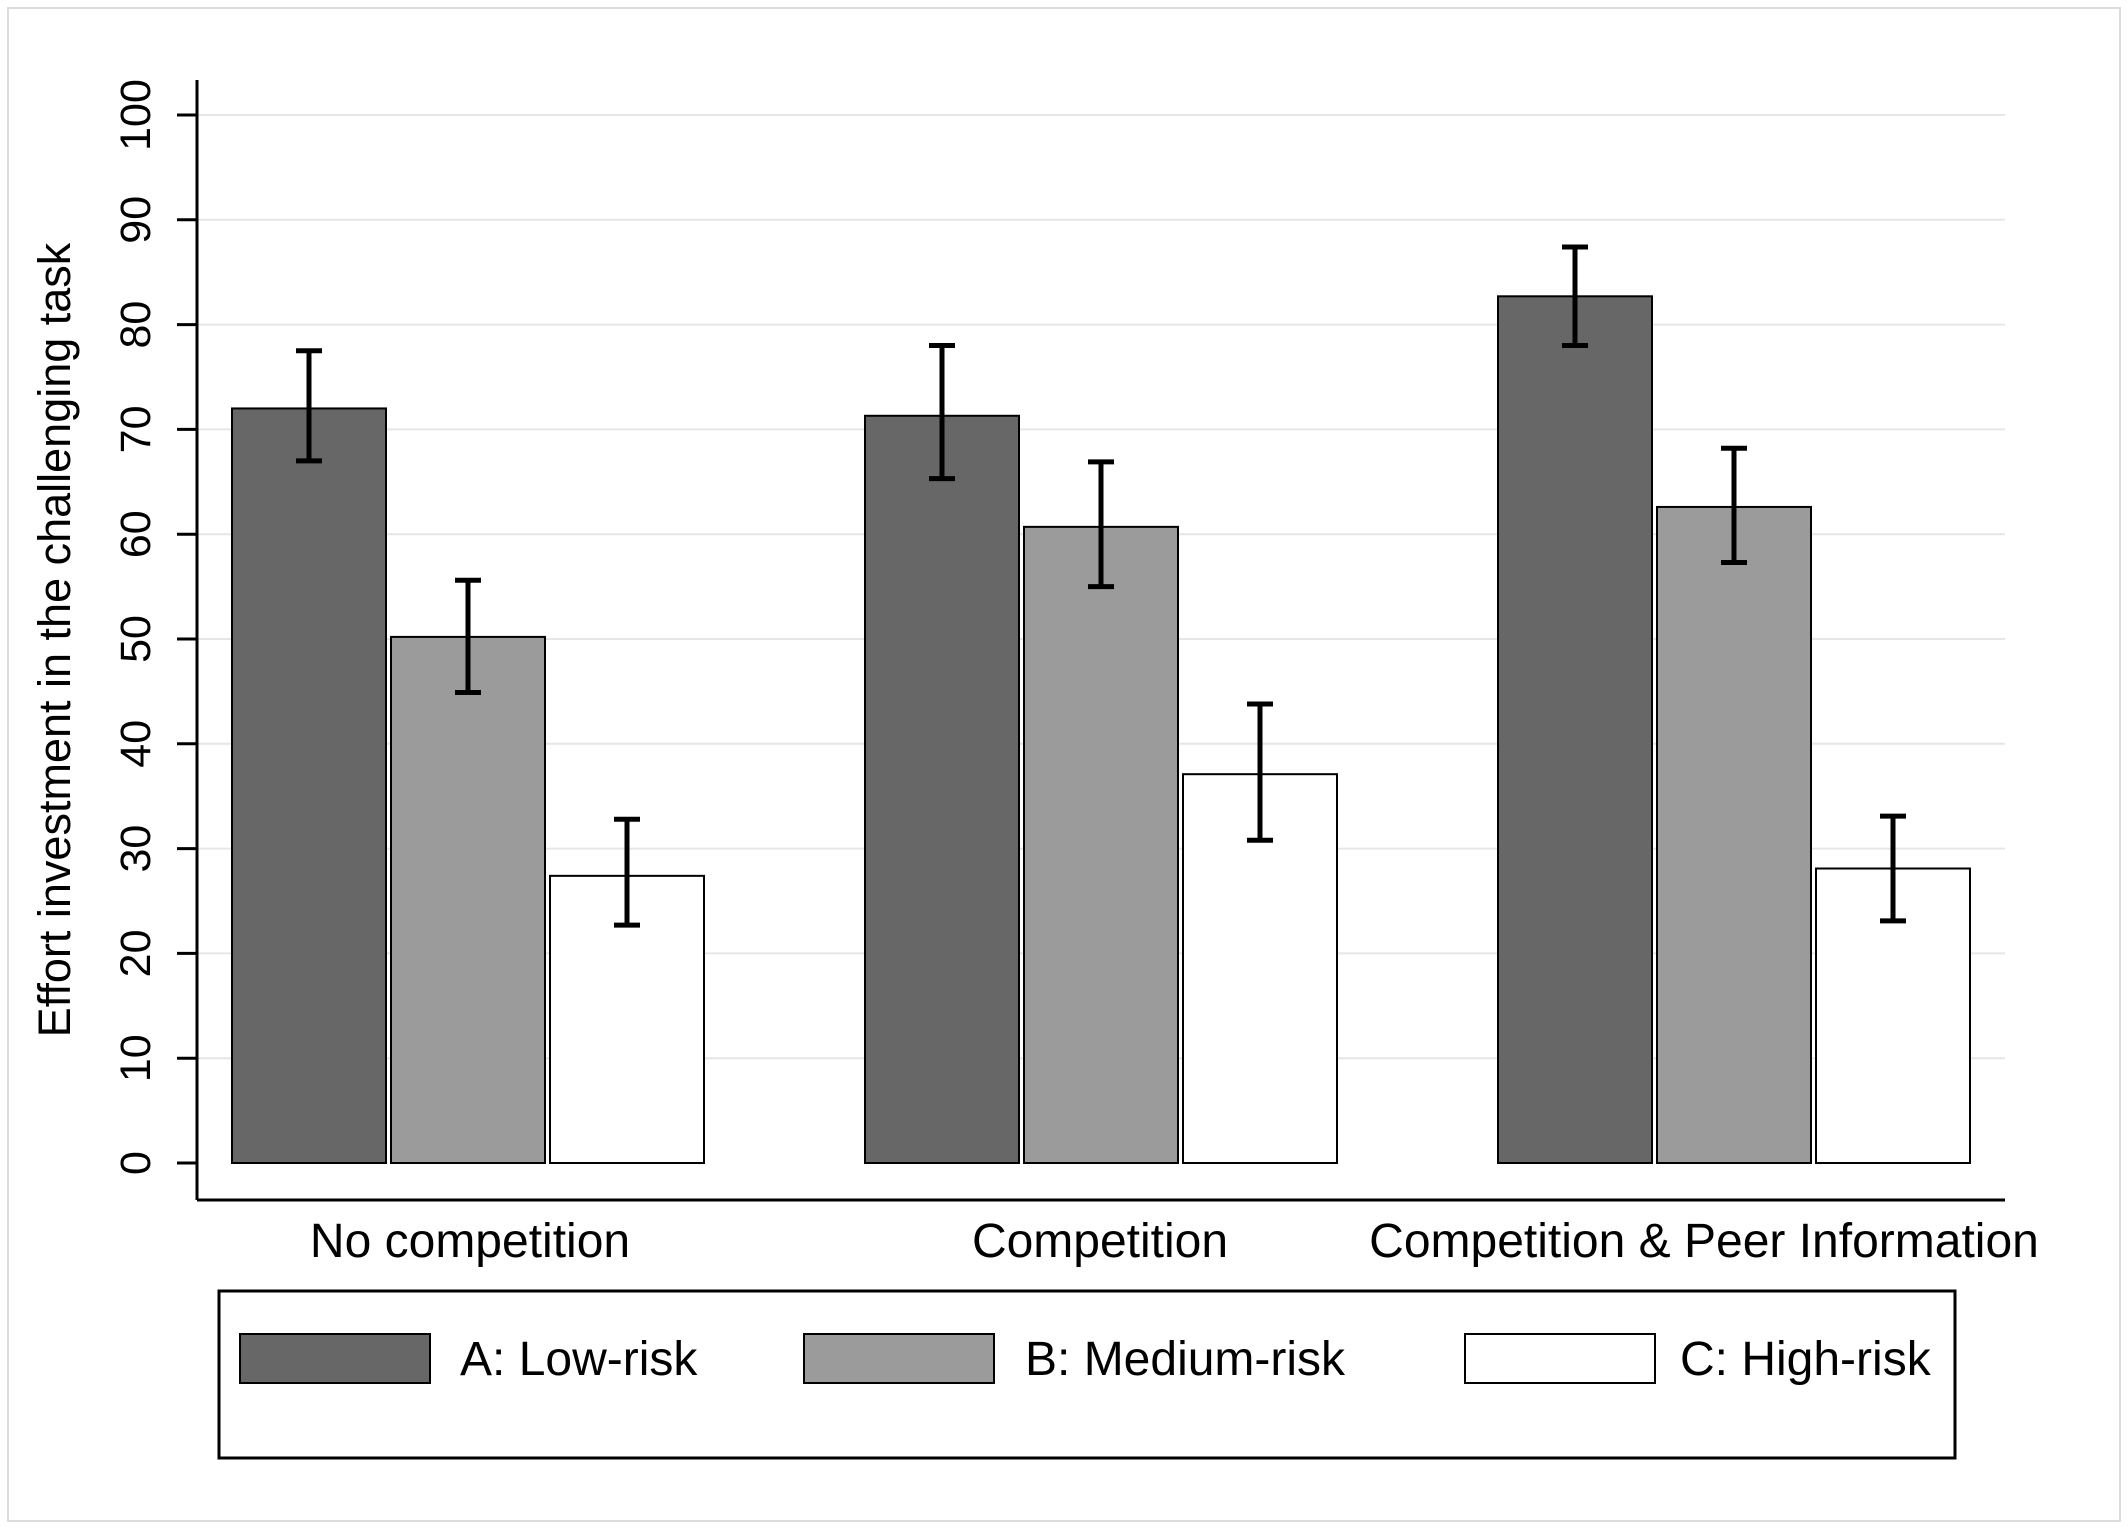 The width and height of the screenshot is (2128, 1529). I want to click on legend-label: C: High-risk, so click(1806, 1359).